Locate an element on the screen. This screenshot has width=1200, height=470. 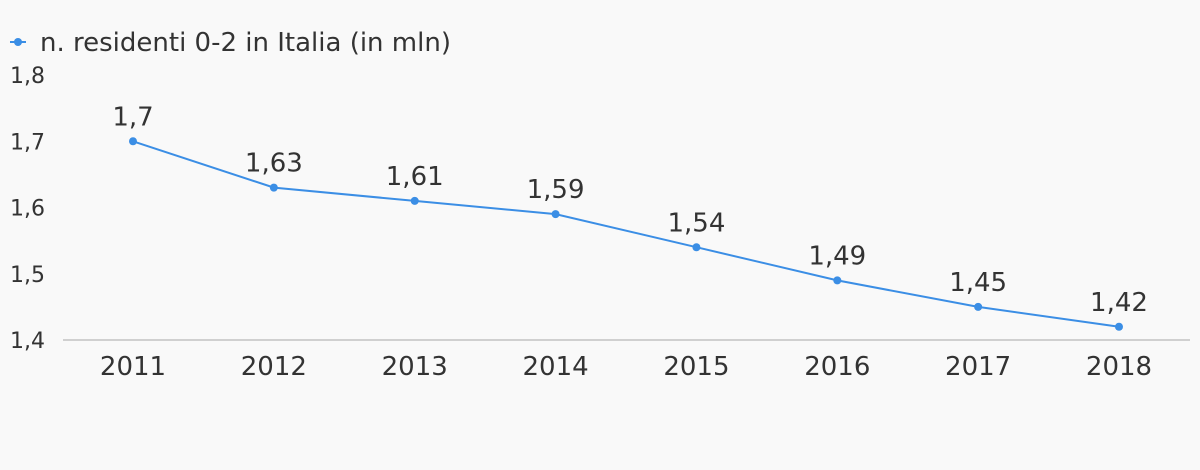
legend-label: n. residenti 0-2 in Italia (in mln) is located at coordinates (245, 43).